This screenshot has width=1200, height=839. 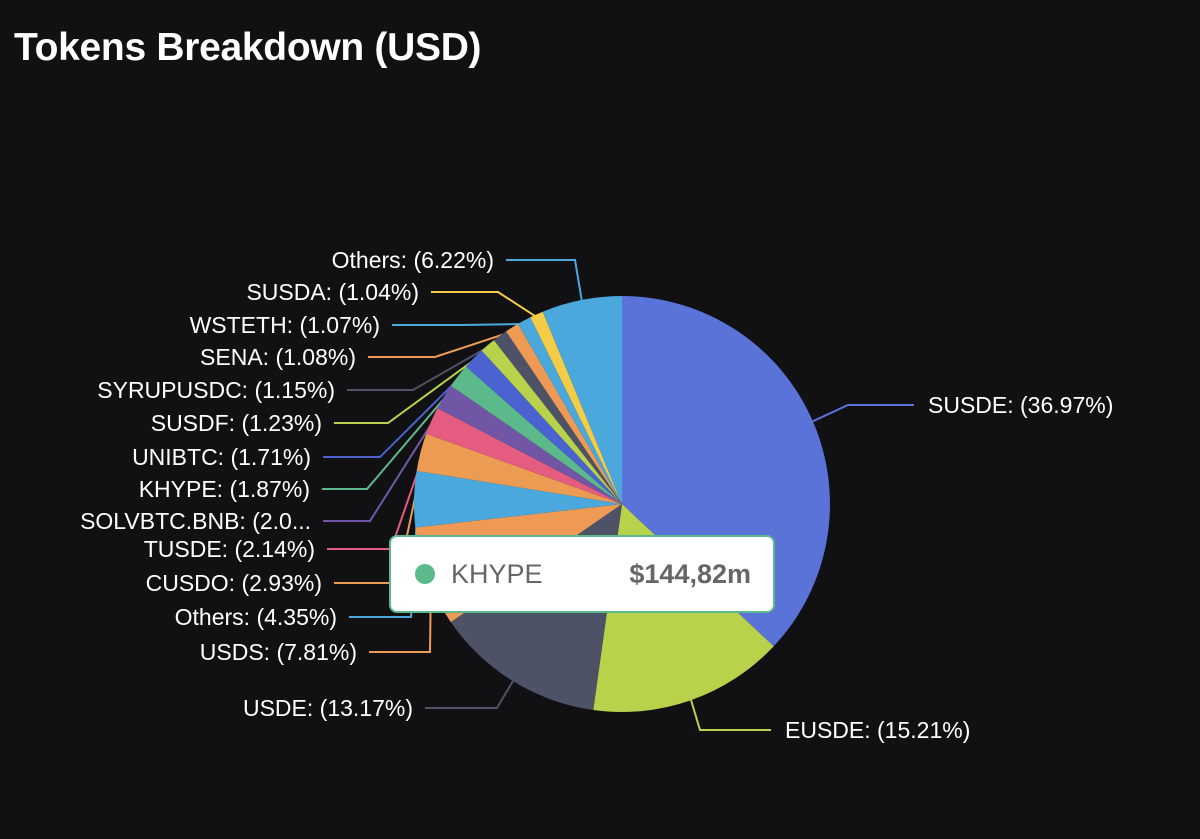 What do you see at coordinates (332, 292) in the screenshot?
I see `slice-label: SUSDA: (1.04%)` at bounding box center [332, 292].